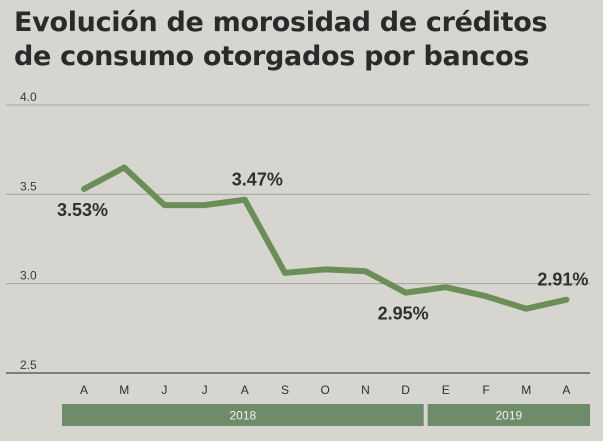  What do you see at coordinates (285, 390) in the screenshot?
I see `x-tick-label-5: S` at bounding box center [285, 390].